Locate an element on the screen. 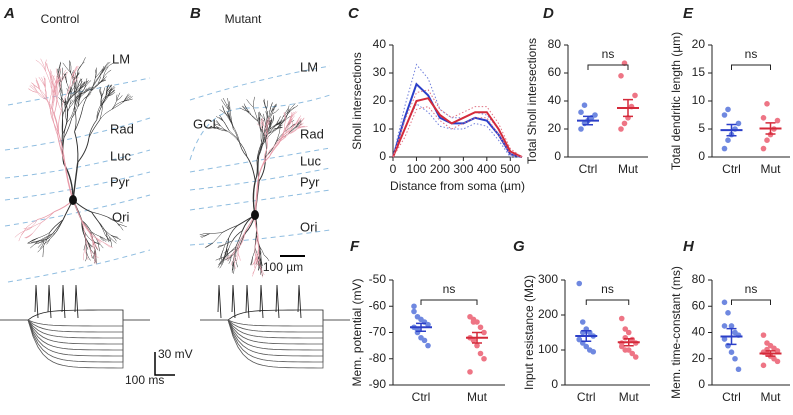 The height and width of the screenshot is (415, 793). voltage-scale-label: 30 mV is located at coordinates (175, 354).